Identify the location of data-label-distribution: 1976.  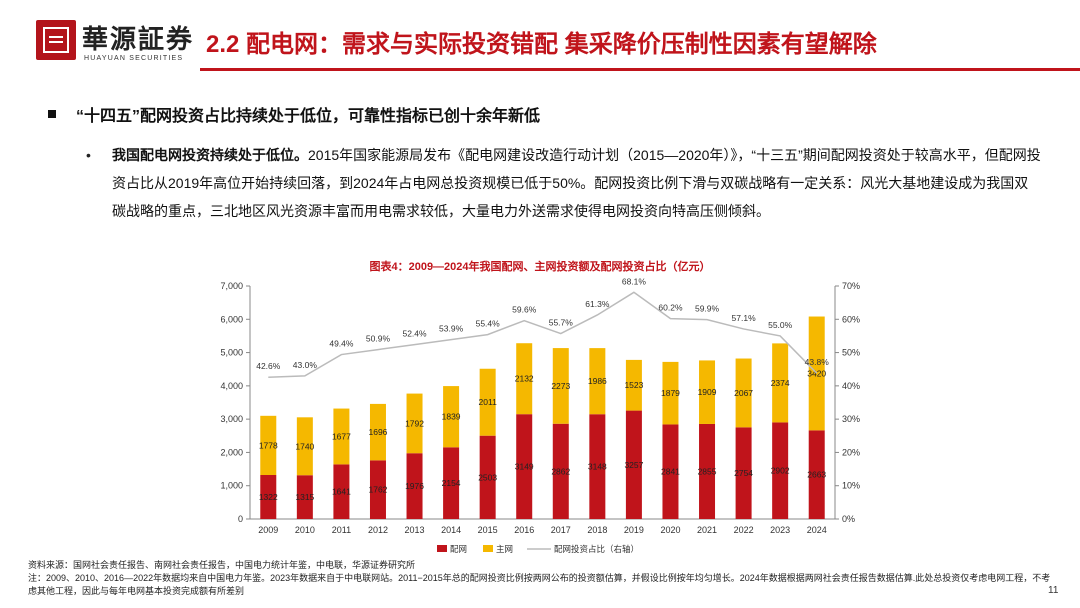
(414, 486).